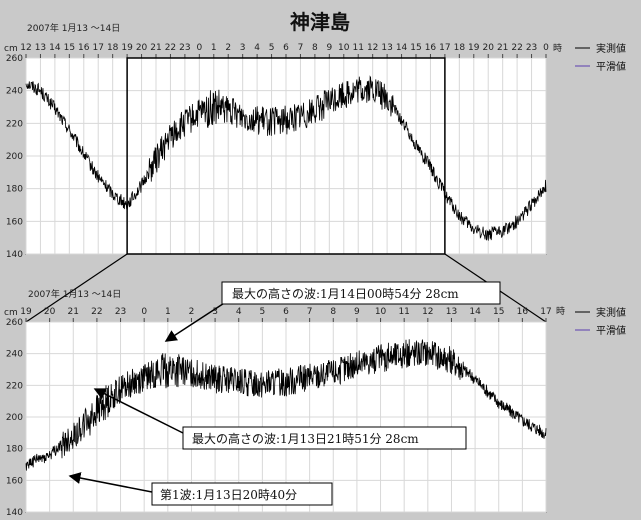 The height and width of the screenshot is (520, 641). I want to click on bottom-date-label: 2007年 1月13 〜14日, so click(74, 294).